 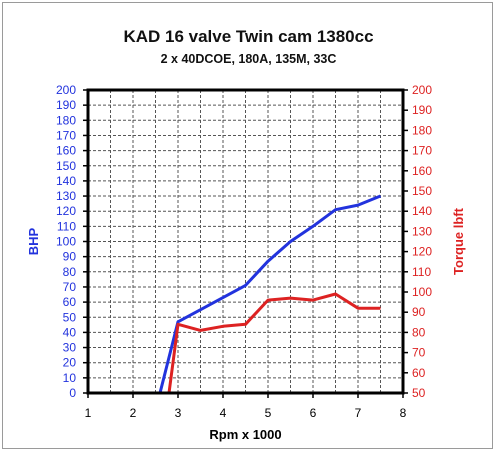 What do you see at coordinates (66, 151) in the screenshot?
I see `y-tick-label-left: 160` at bounding box center [66, 151].